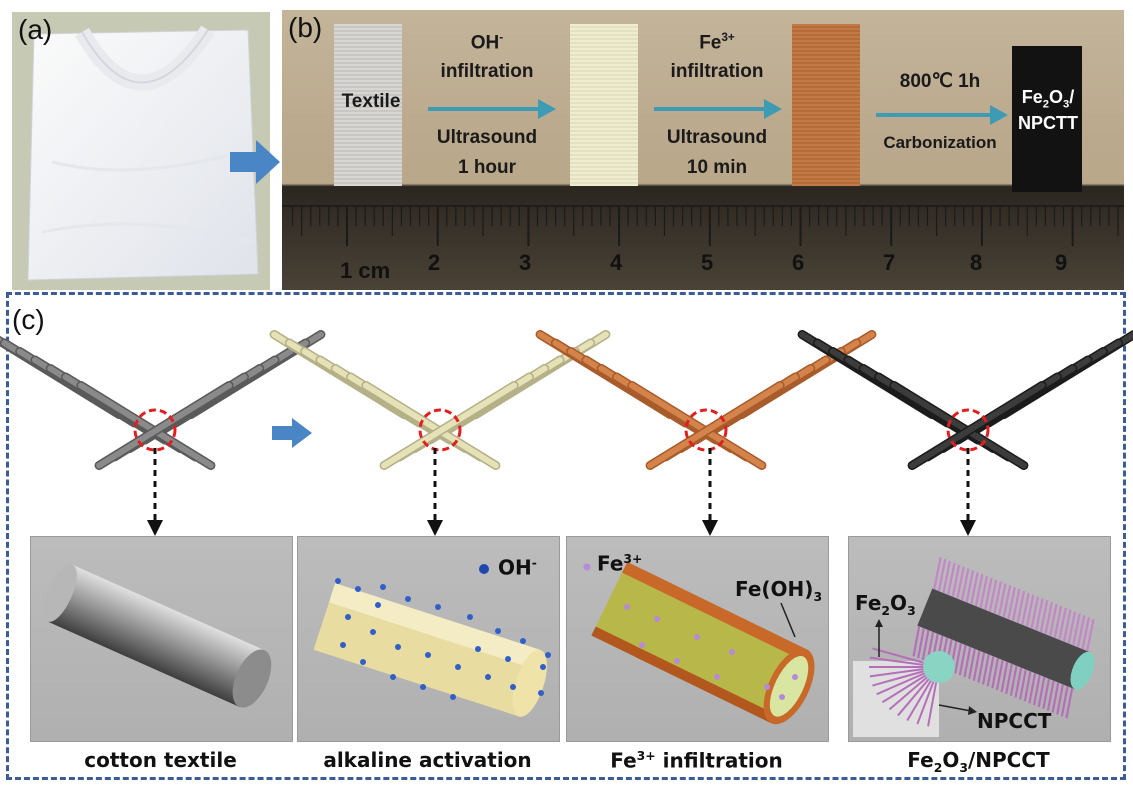  What do you see at coordinates (157, 636) in the screenshot?
I see `cotton-cylinder` at bounding box center [157, 636].